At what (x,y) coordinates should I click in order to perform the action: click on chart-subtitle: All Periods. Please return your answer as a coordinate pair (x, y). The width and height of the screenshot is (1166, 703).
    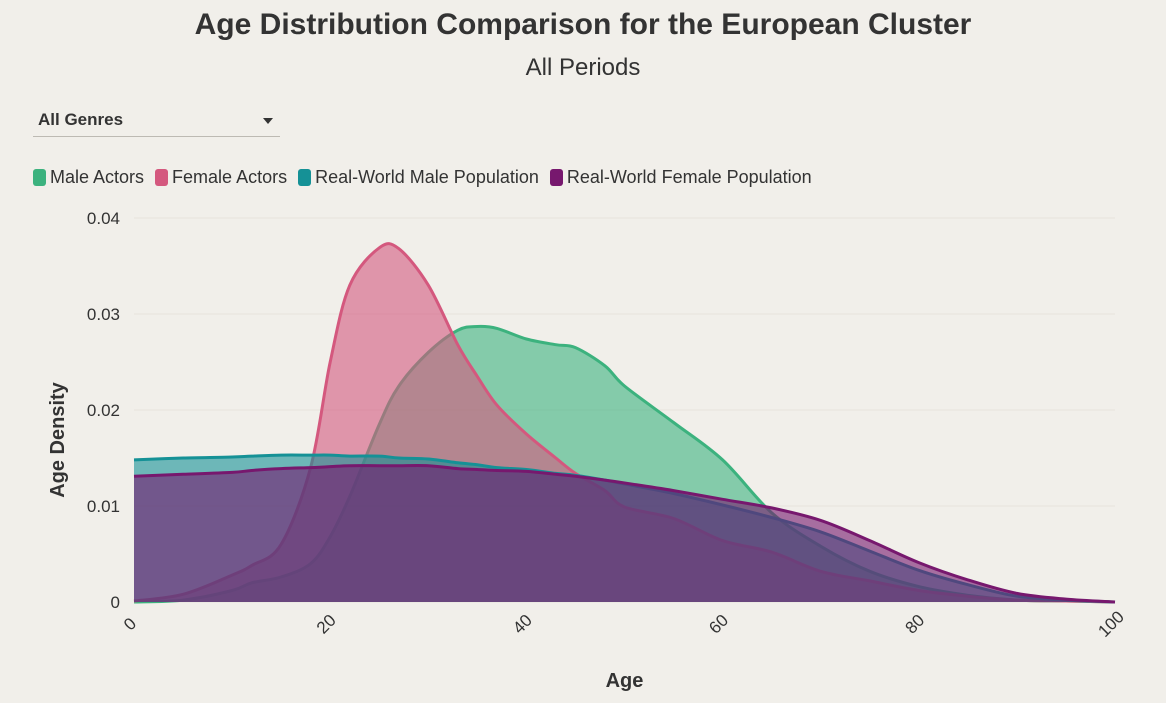
    Looking at the image, I should click on (583, 67).